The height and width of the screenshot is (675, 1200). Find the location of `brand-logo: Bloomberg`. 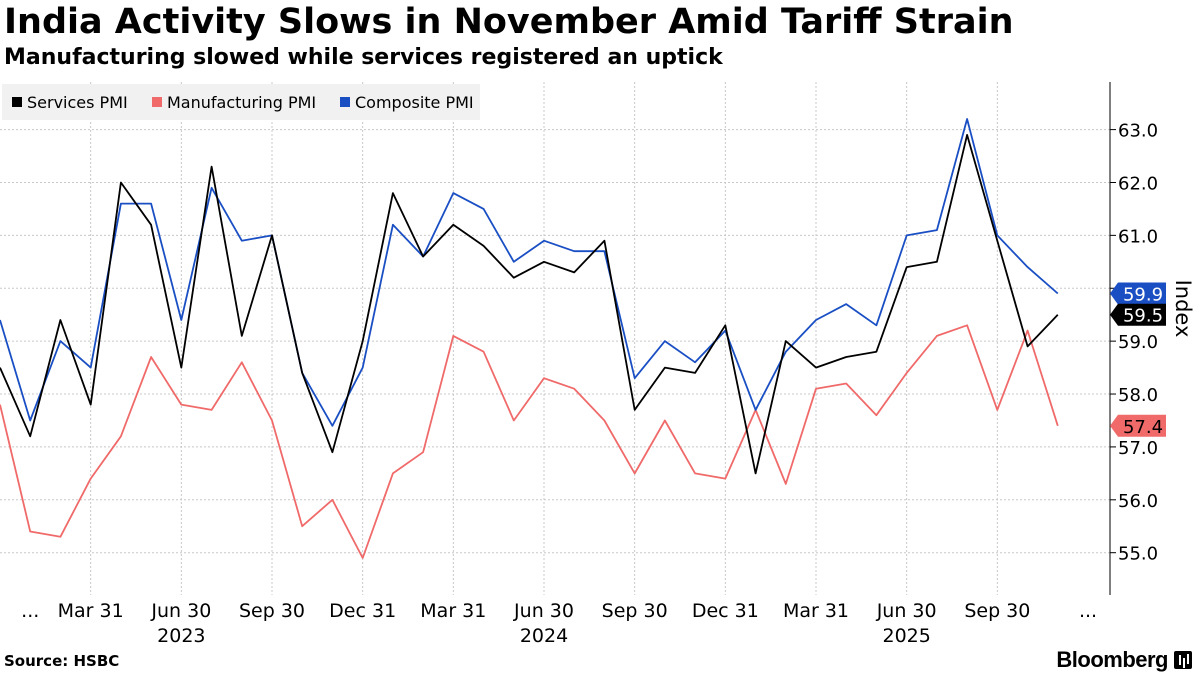

brand-logo: Bloomberg is located at coordinates (1124, 660).